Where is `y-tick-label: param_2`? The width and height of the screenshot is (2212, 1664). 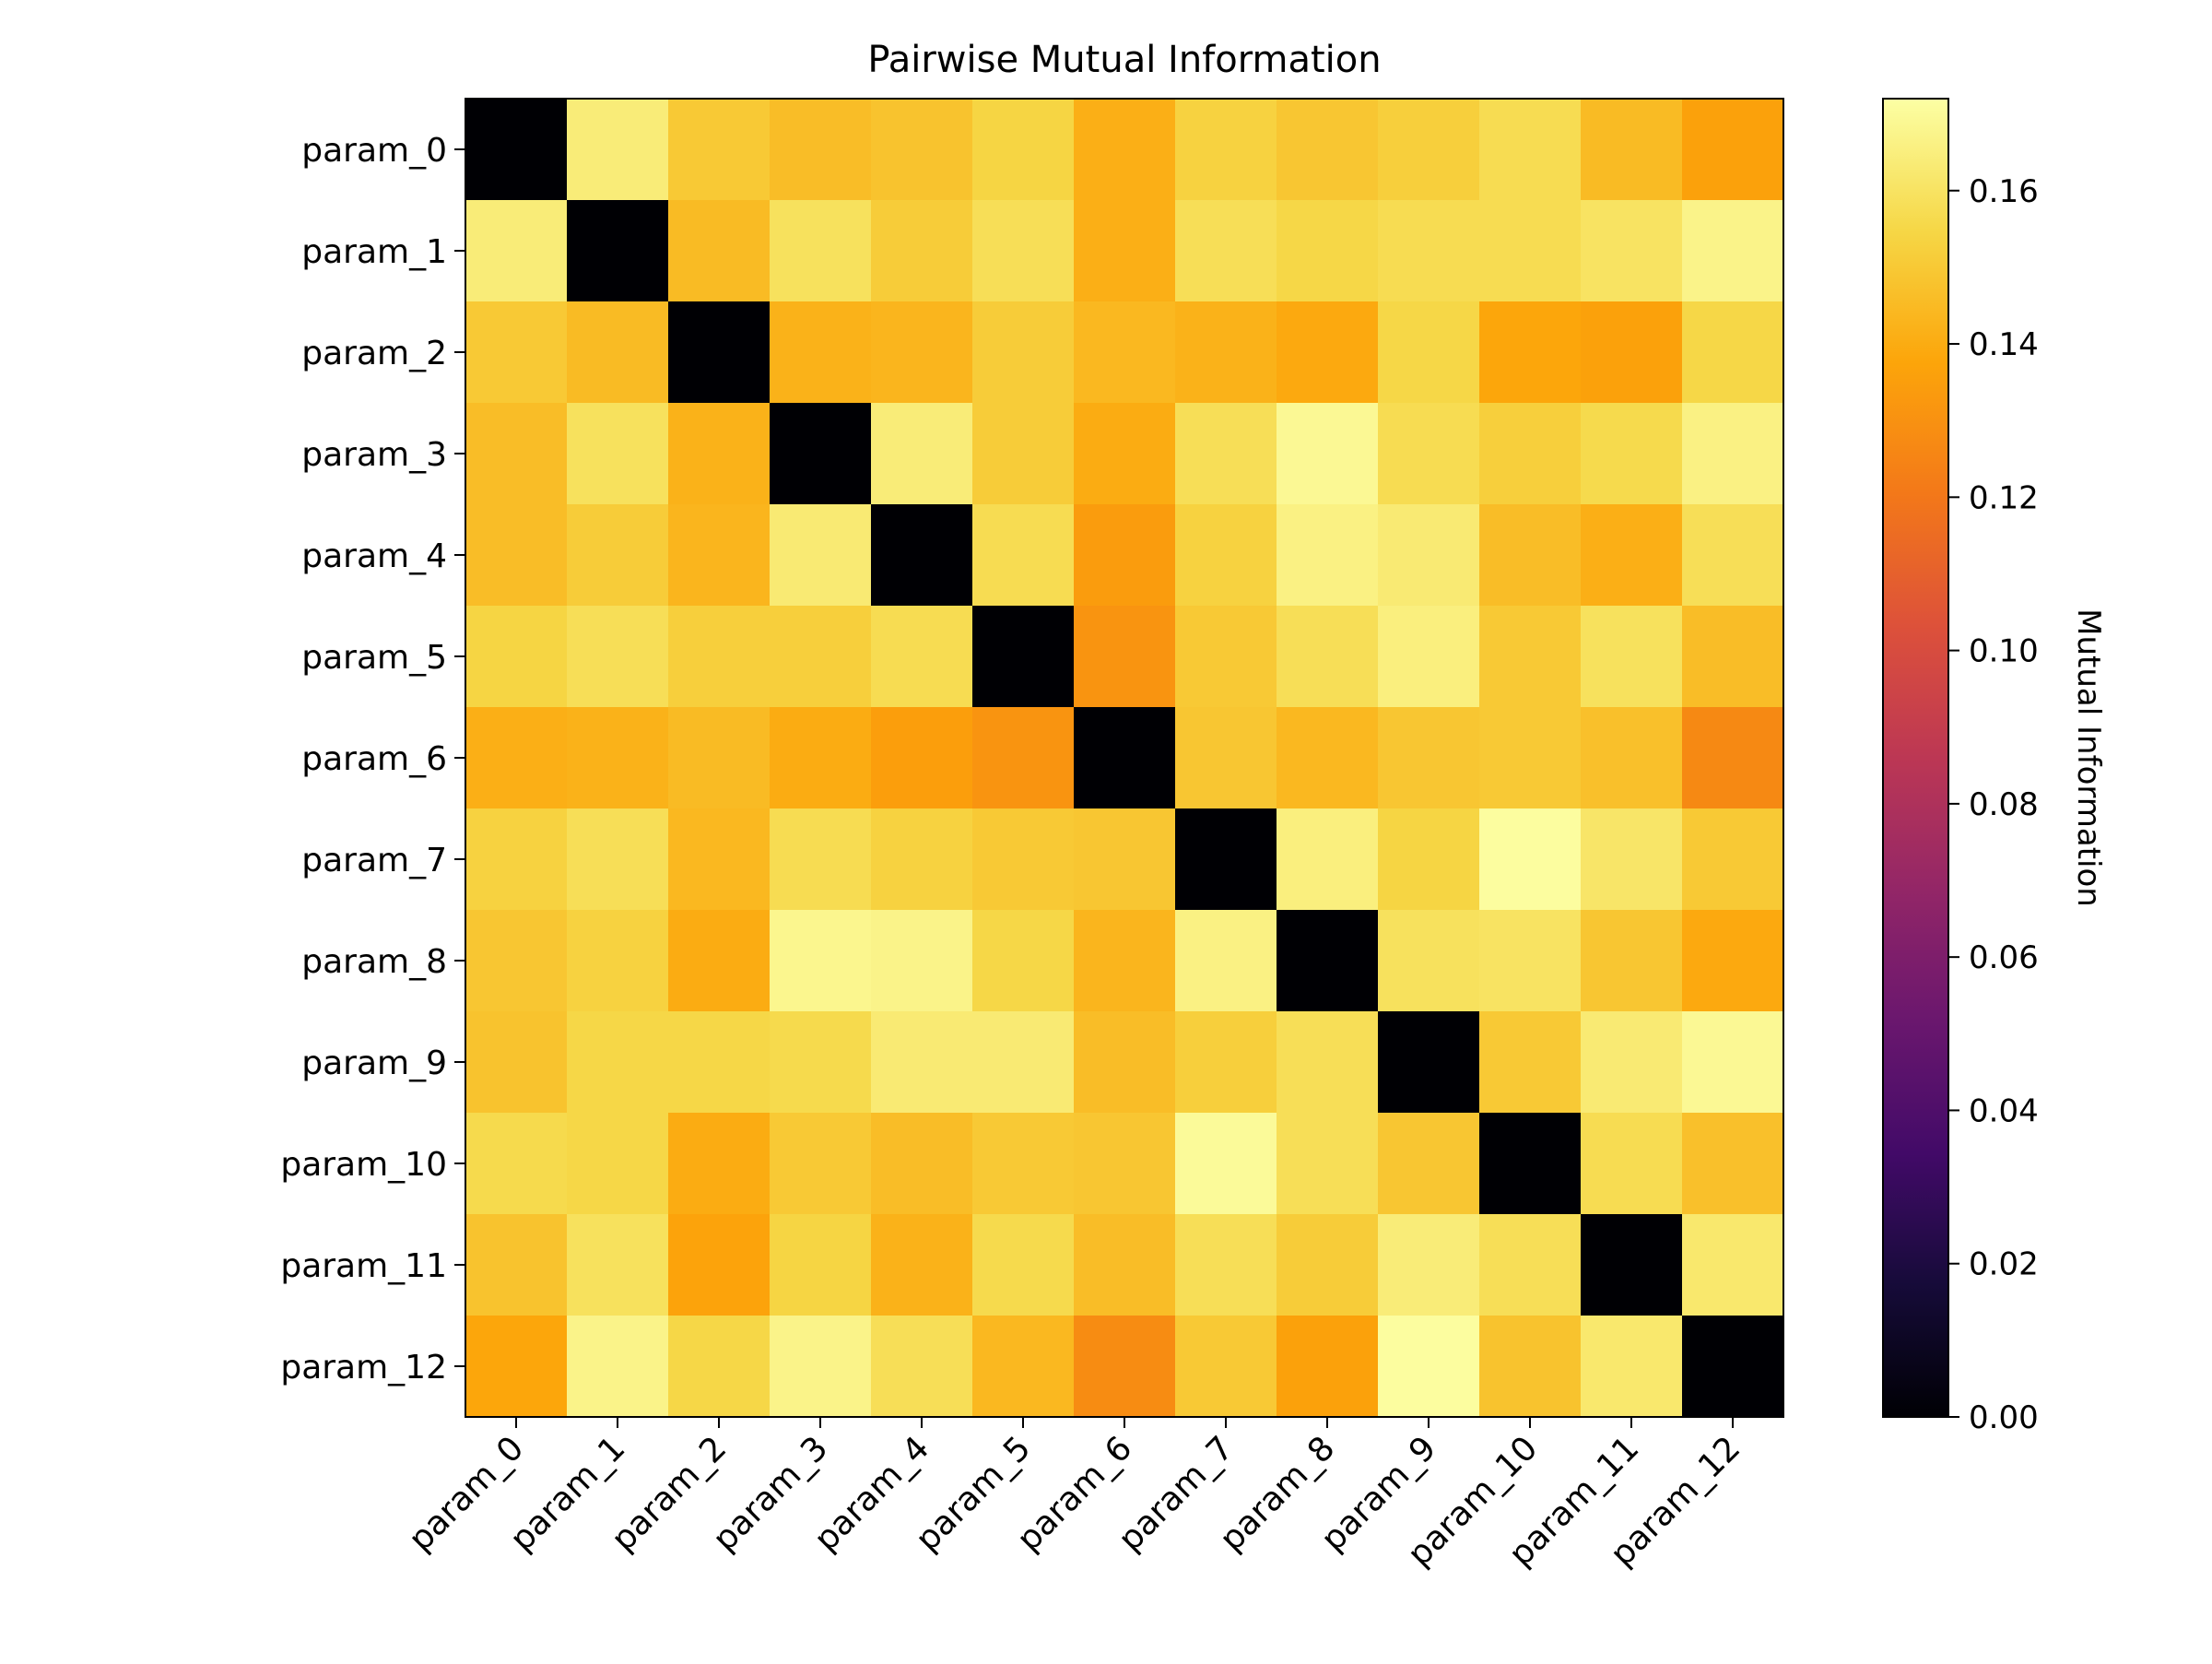
y-tick-label: param_2 is located at coordinates (374, 353).